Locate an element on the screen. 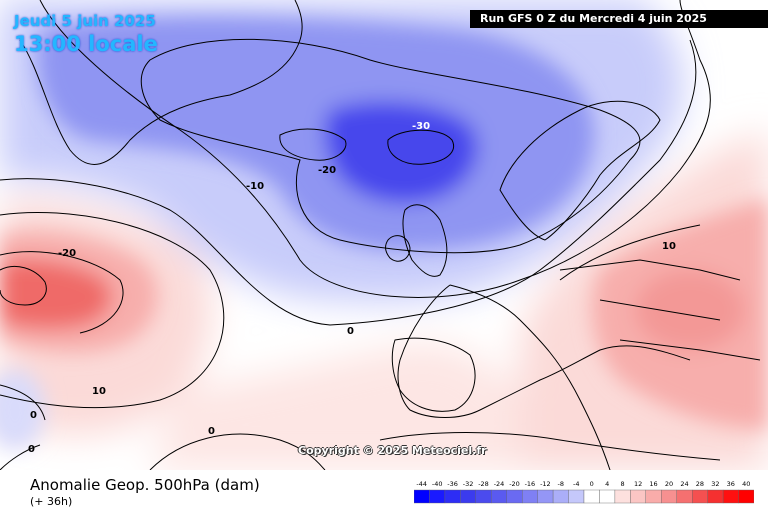 The width and height of the screenshot is (768, 512). europe-coast is located at coordinates (544, 377).